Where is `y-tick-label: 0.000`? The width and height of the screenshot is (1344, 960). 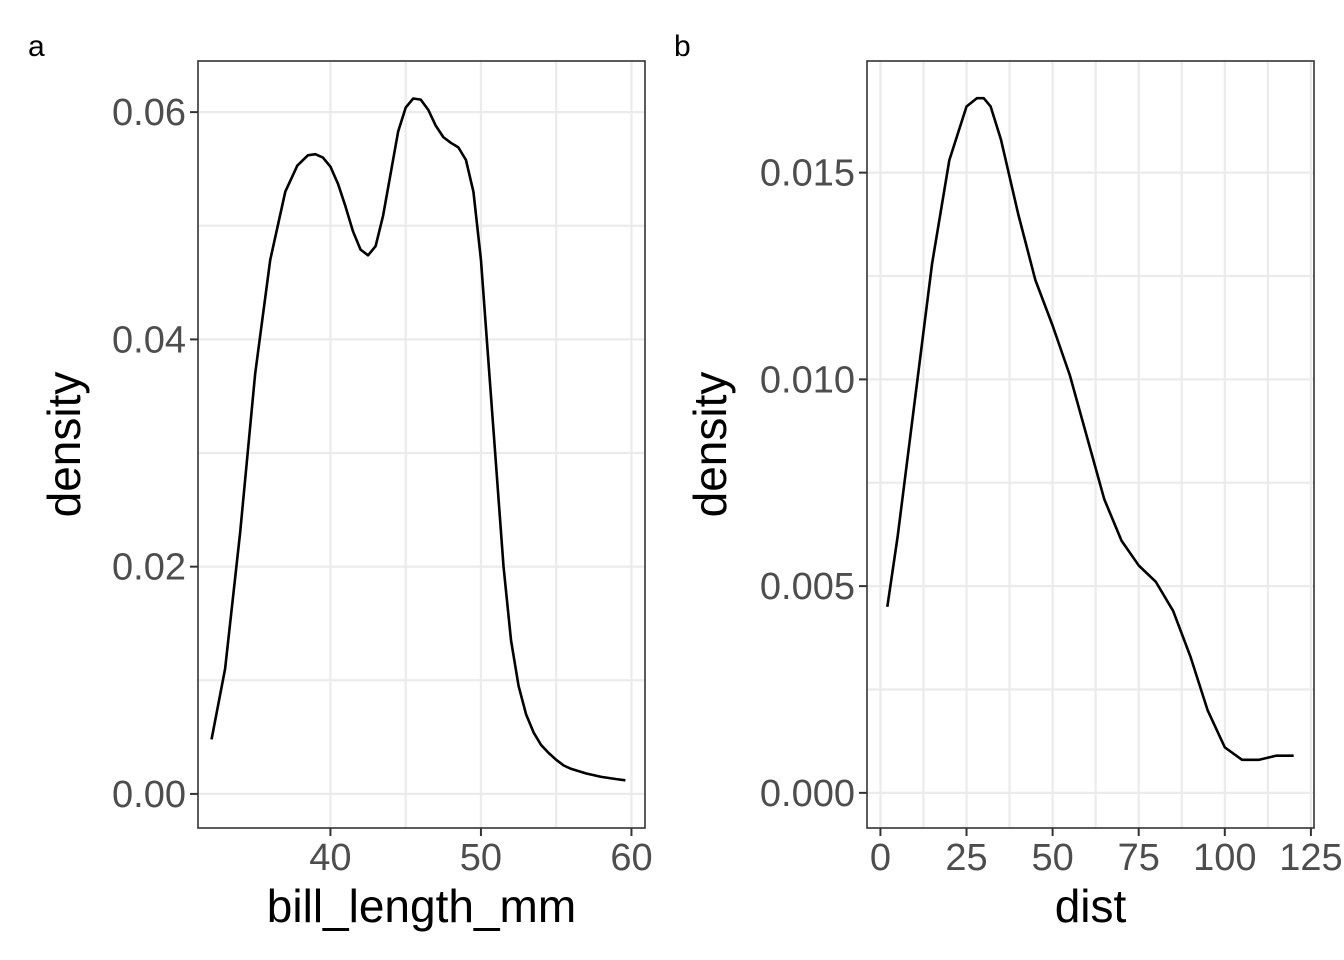
y-tick-label: 0.000 is located at coordinates (807, 794).